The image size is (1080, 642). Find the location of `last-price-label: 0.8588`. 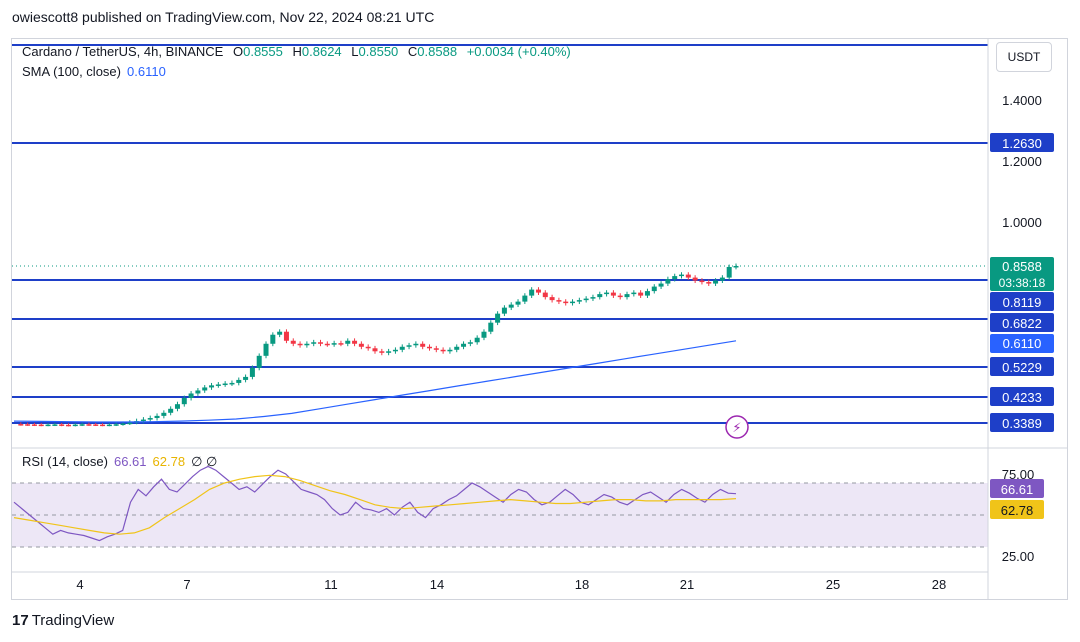

last-price-label: 0.8588 is located at coordinates (1022, 266).